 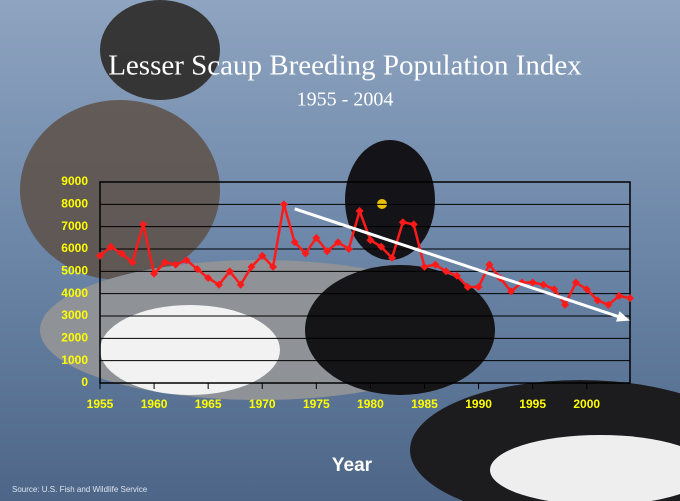 What do you see at coordinates (74, 360) in the screenshot?
I see `y-tick-label: 1000` at bounding box center [74, 360].